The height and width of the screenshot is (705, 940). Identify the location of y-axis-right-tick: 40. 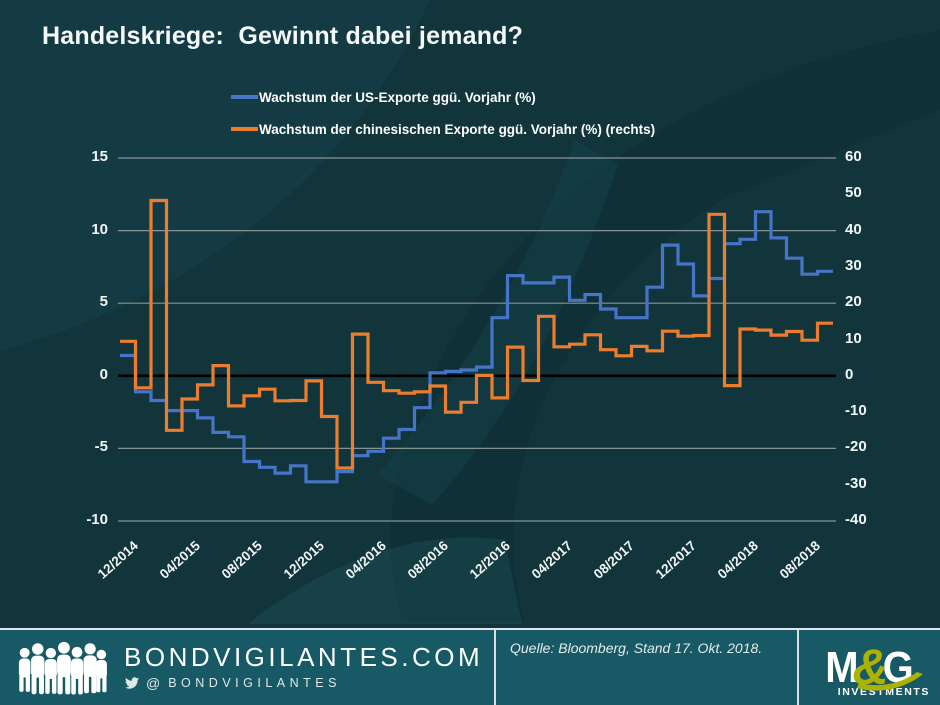
(853, 229).